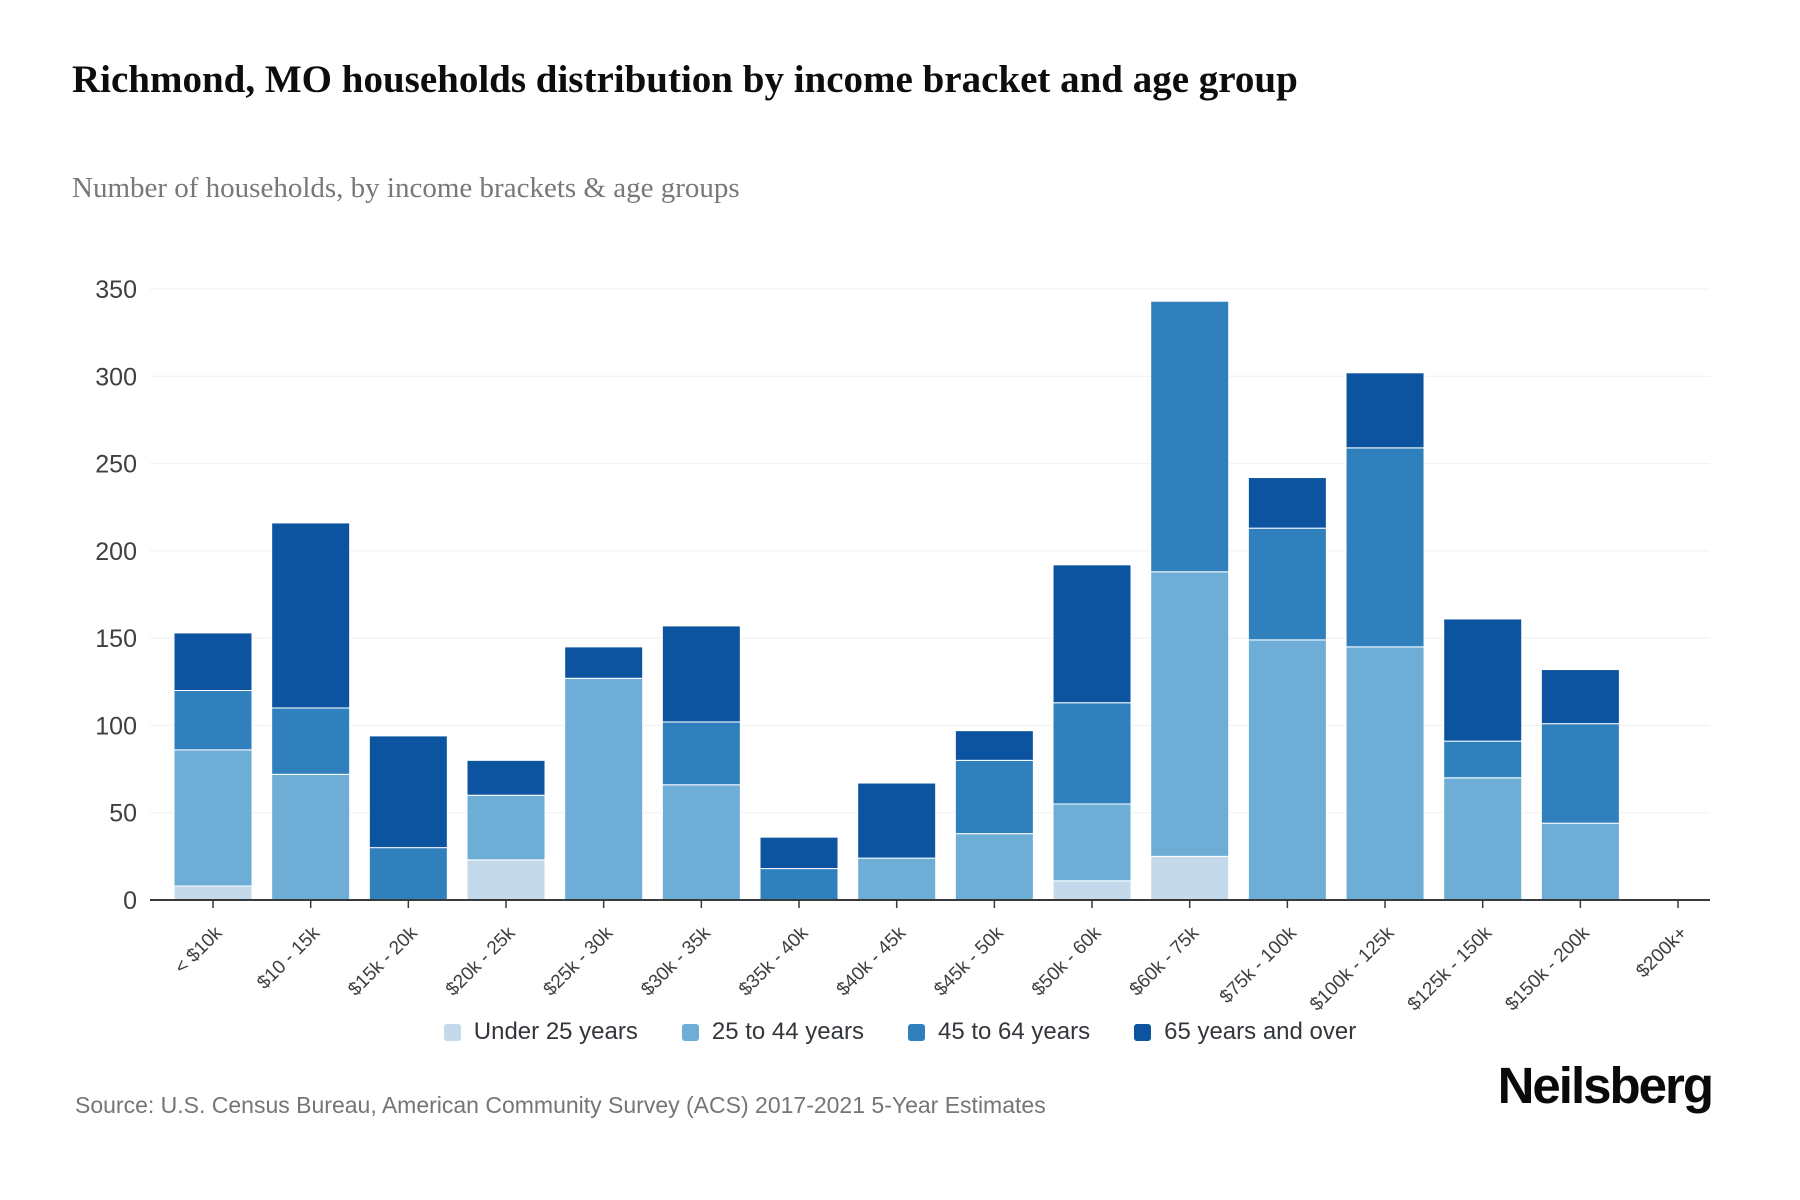 The height and width of the screenshot is (1200, 1800). What do you see at coordinates (555, 1031) in the screenshot?
I see `legend-label: Under 25 years` at bounding box center [555, 1031].